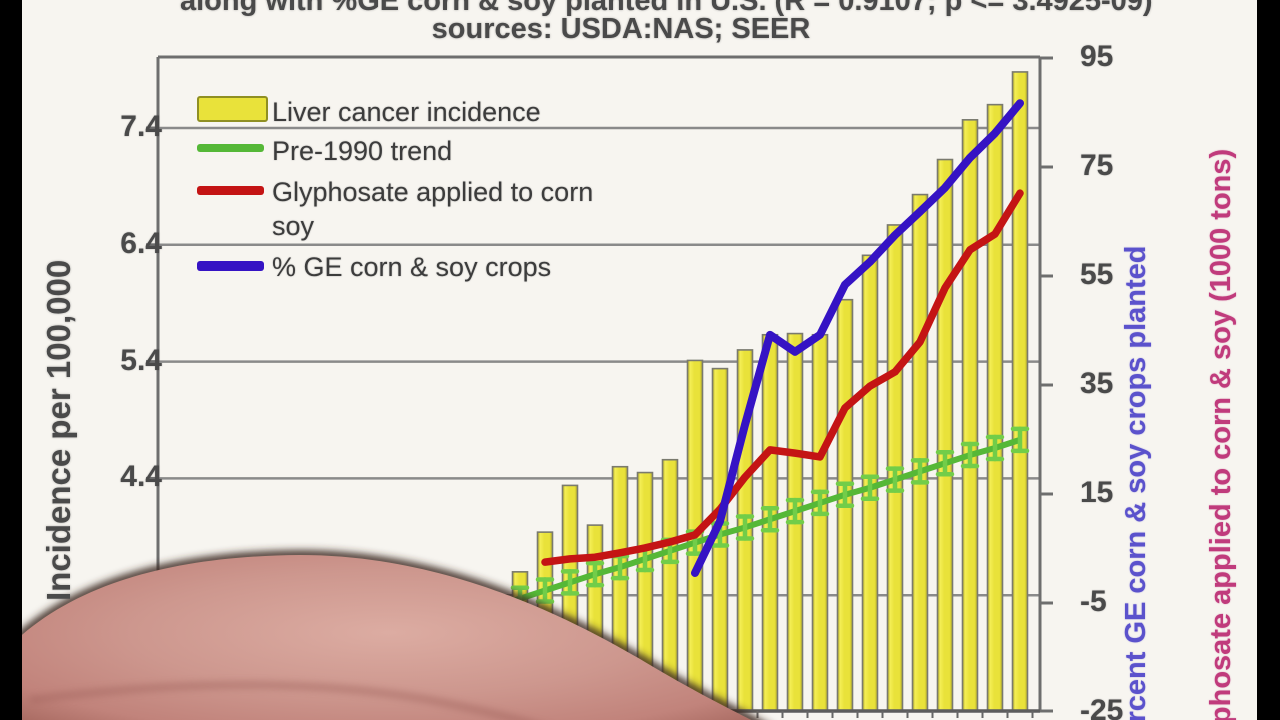  What do you see at coordinates (230, 148) in the screenshot?
I see `legend-swatch-pre1990-line` at bounding box center [230, 148].